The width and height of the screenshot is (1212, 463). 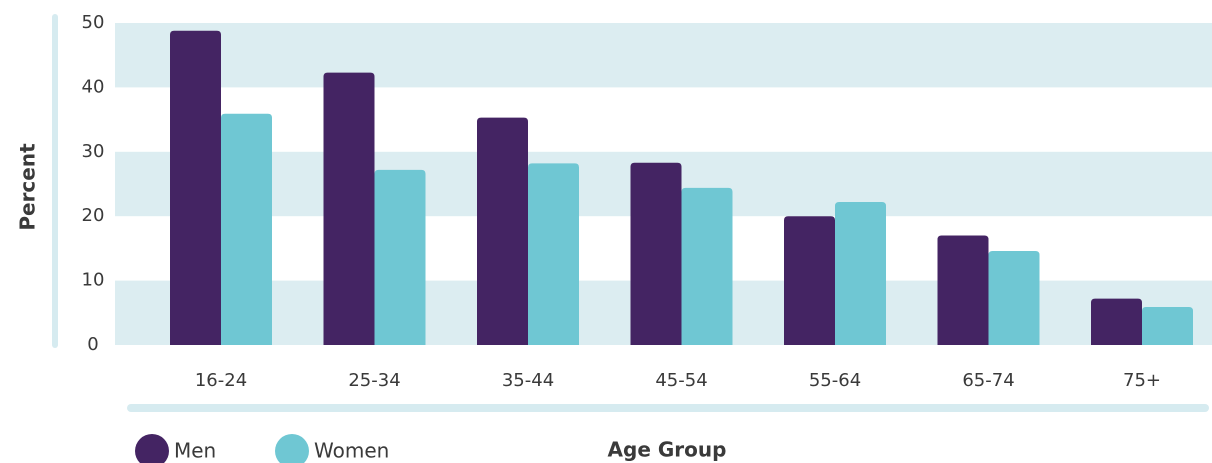 I want to click on x-tick-label: 16-24, so click(x=221, y=380).